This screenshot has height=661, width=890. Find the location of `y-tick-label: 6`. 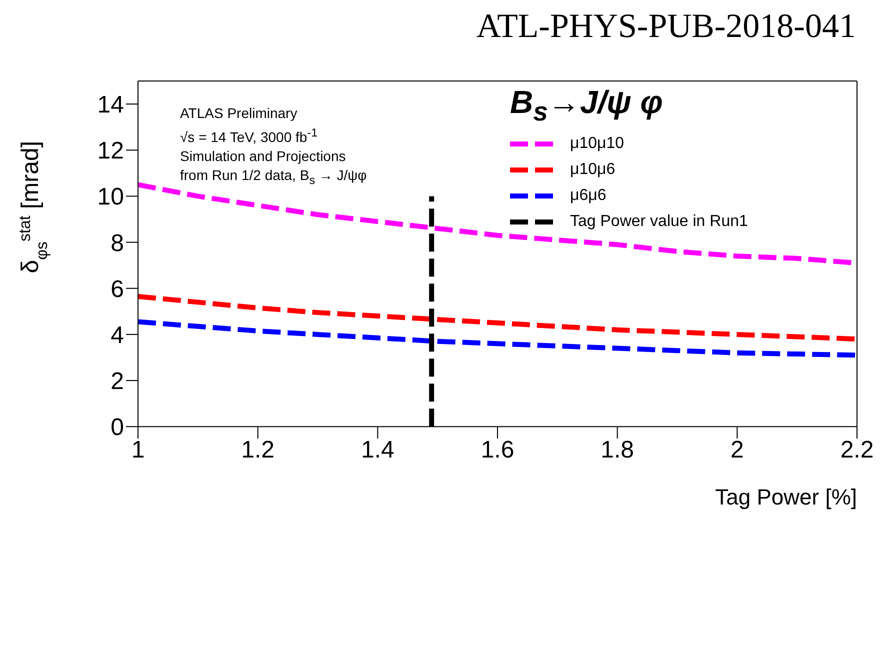

y-tick-label: 6 is located at coordinates (117, 289).